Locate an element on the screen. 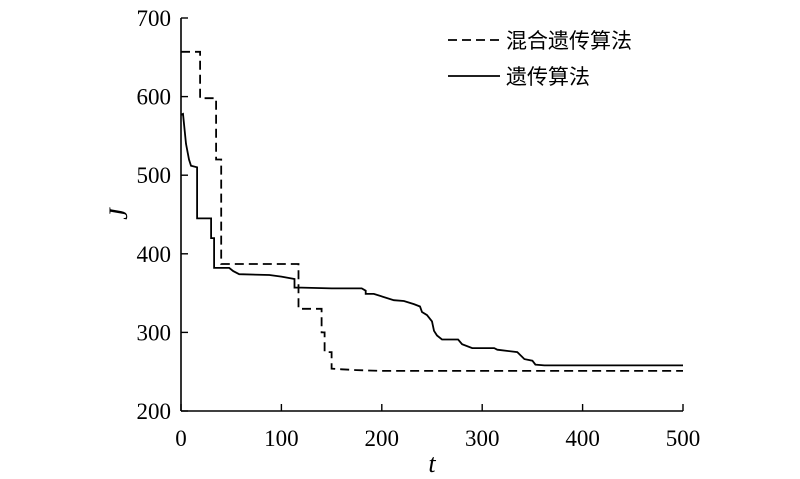 The height and width of the screenshot is (479, 800). x-tick-label: 300 is located at coordinates (482, 438).